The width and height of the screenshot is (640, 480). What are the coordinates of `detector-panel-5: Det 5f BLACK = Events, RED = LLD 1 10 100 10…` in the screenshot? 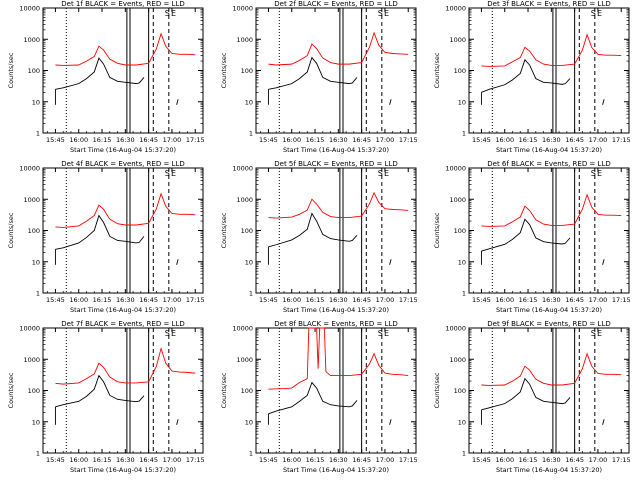 It's located at (319, 237).